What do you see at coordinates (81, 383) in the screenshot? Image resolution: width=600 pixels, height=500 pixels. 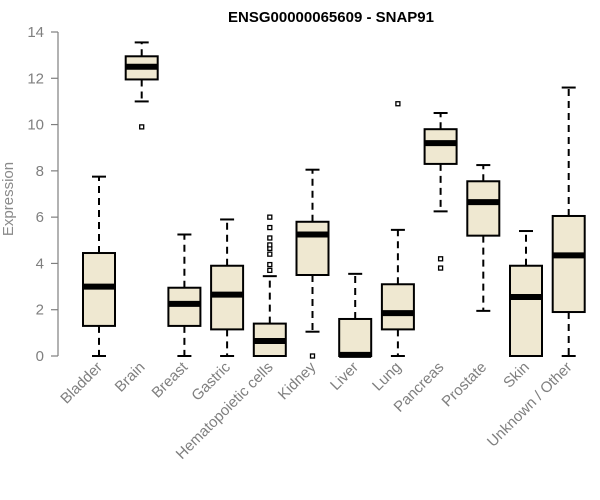 I see `x-tick-label: Bladder` at bounding box center [81, 383].